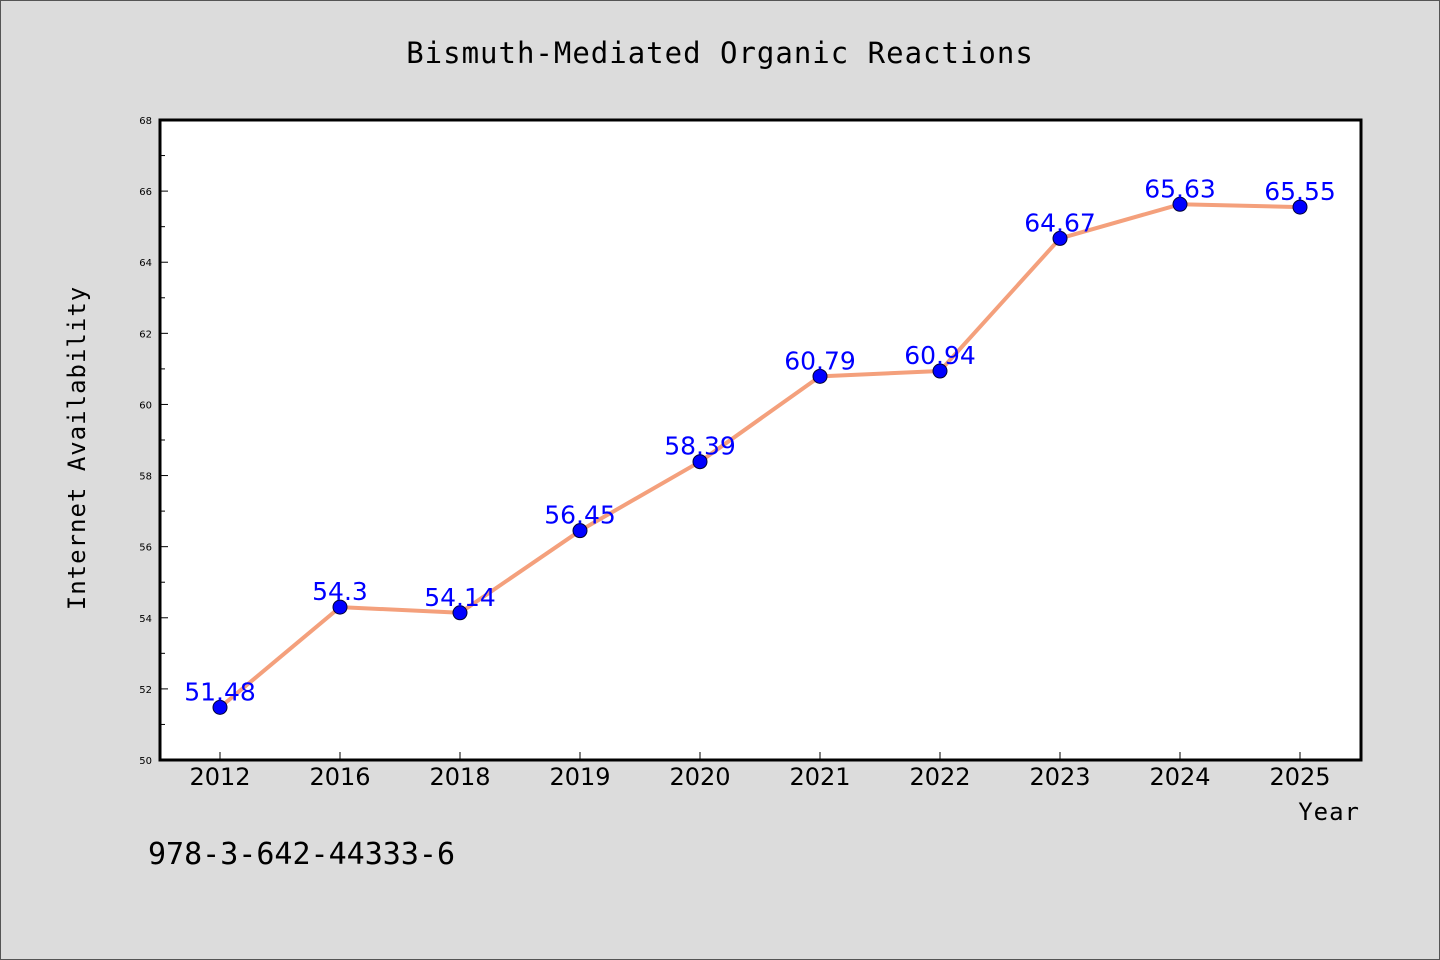 This screenshot has width=1440, height=960. Describe the element at coordinates (579, 777) in the screenshot. I see `x-tick-label: 2019` at that location.